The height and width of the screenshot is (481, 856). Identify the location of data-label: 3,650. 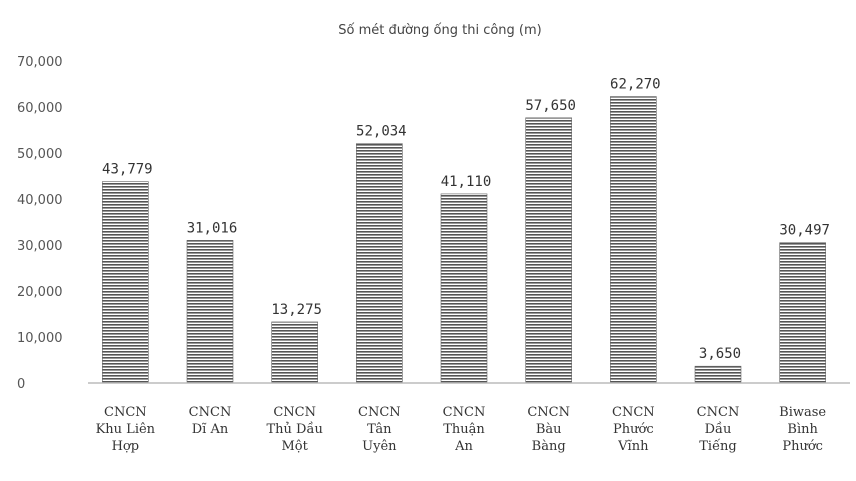
(720, 354).